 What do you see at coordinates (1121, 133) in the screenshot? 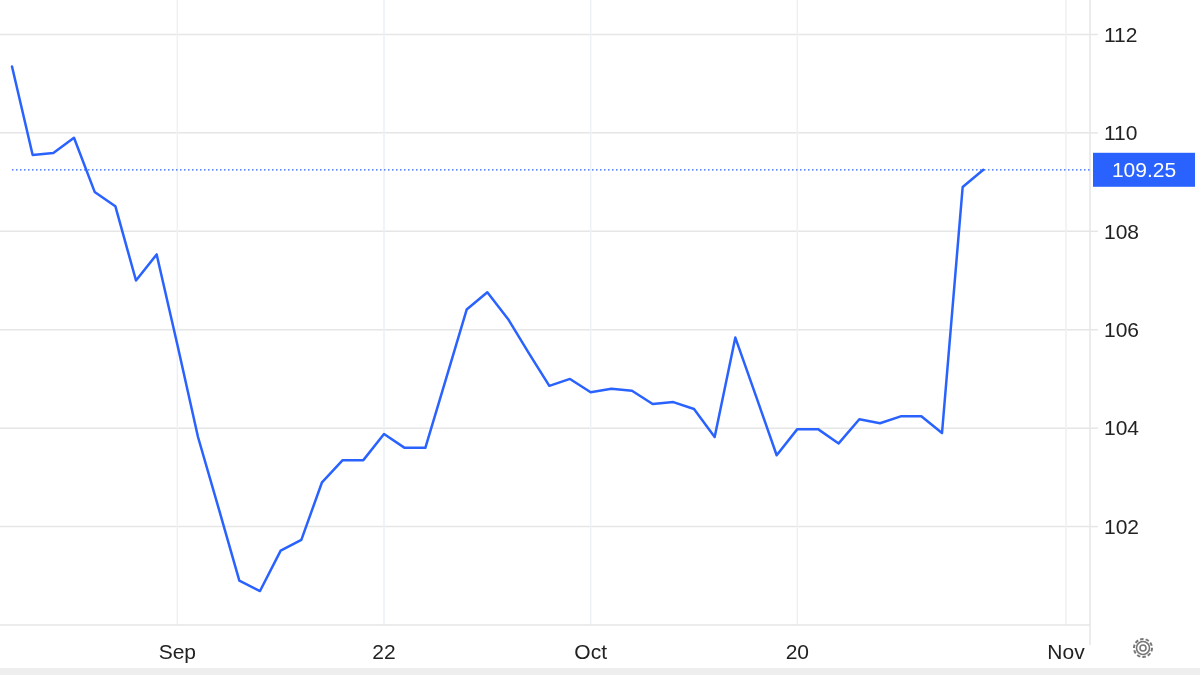
I see `y-tick-label: 110` at bounding box center [1121, 133].